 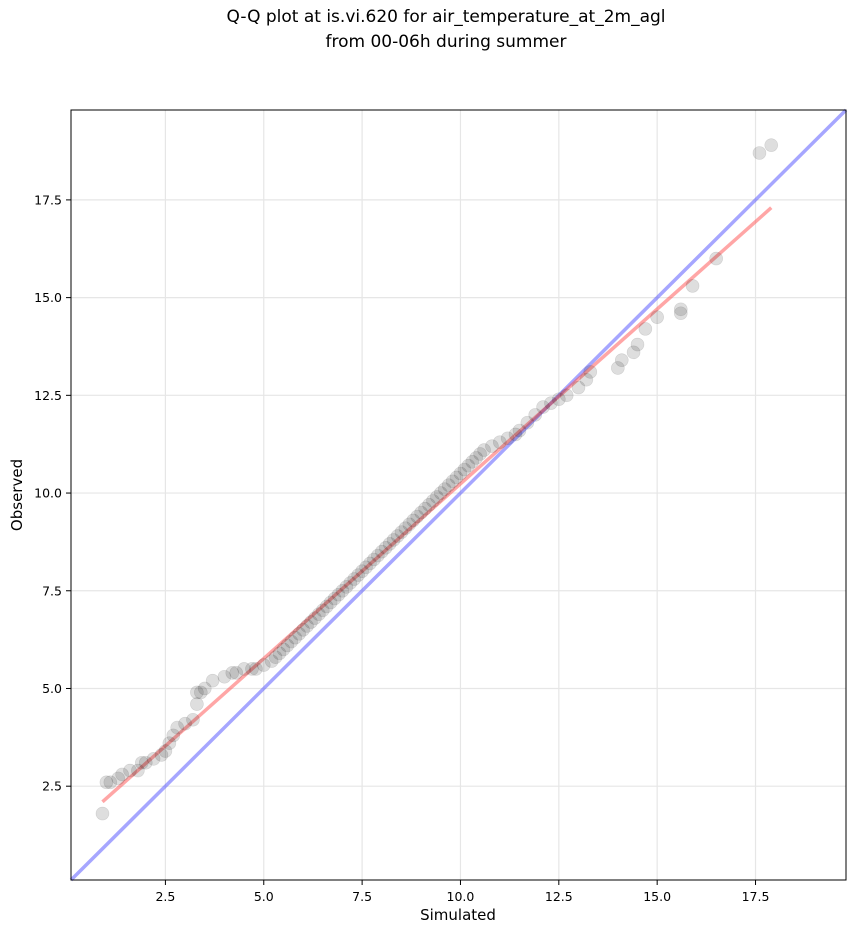 I want to click on x-axis-ticks: 2.5 5.0 7.5 10.0 12.5 15.0 17.5, so click(x=462, y=892).